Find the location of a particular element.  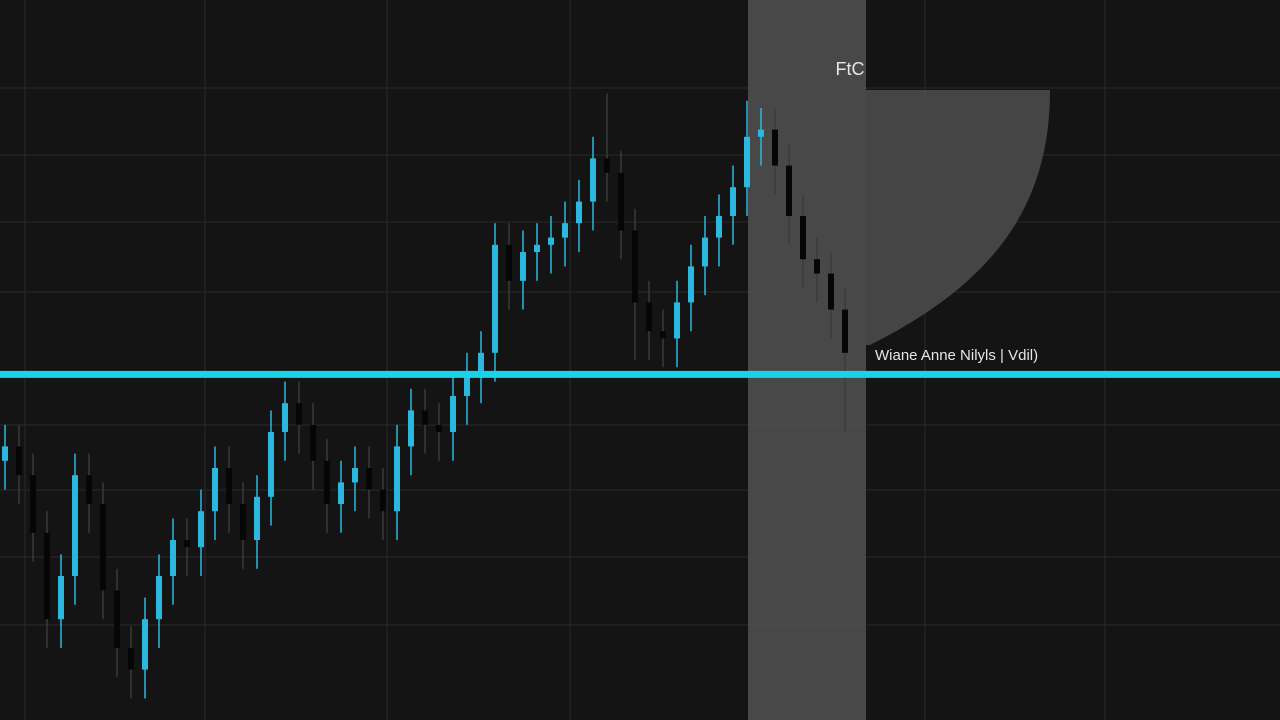

highlight-band is located at coordinates (807, 360).